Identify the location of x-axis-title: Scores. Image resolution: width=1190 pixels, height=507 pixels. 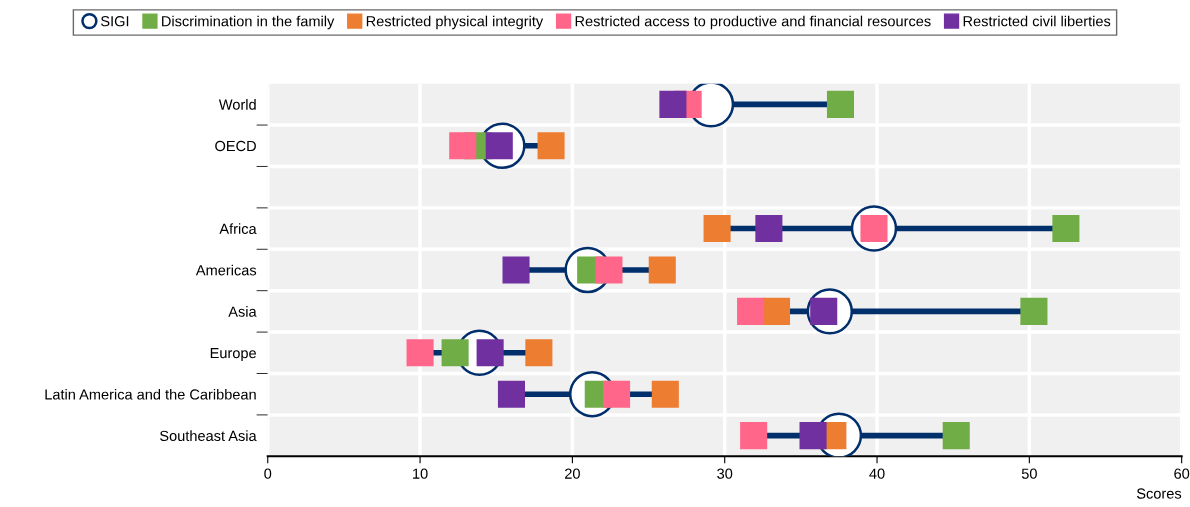
(1159, 493).